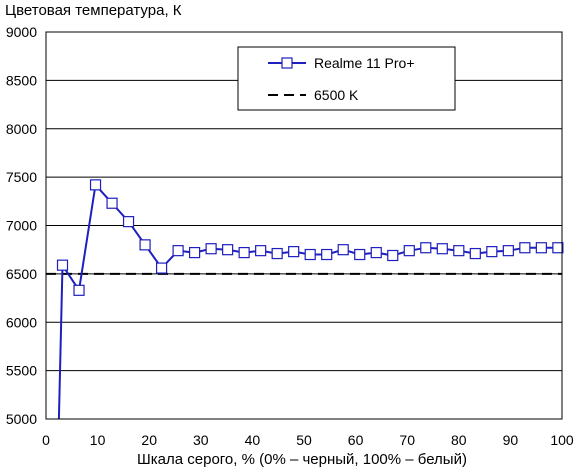 The width and height of the screenshot is (574, 469). What do you see at coordinates (21, 177) in the screenshot?
I see `y-tick-label: 7500` at bounding box center [21, 177].